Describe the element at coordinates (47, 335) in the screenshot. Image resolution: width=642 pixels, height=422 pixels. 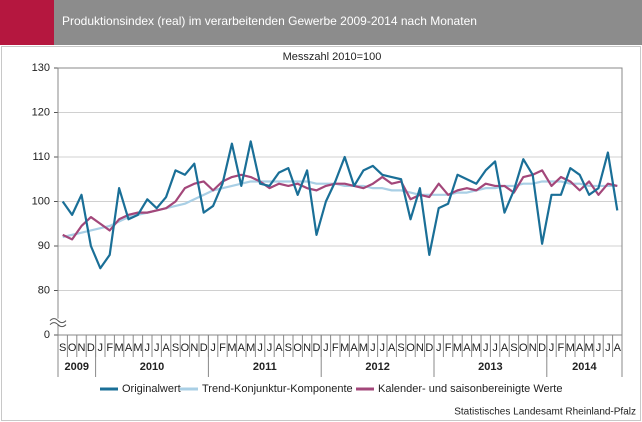
I see `y-tick-label: 0` at that location.